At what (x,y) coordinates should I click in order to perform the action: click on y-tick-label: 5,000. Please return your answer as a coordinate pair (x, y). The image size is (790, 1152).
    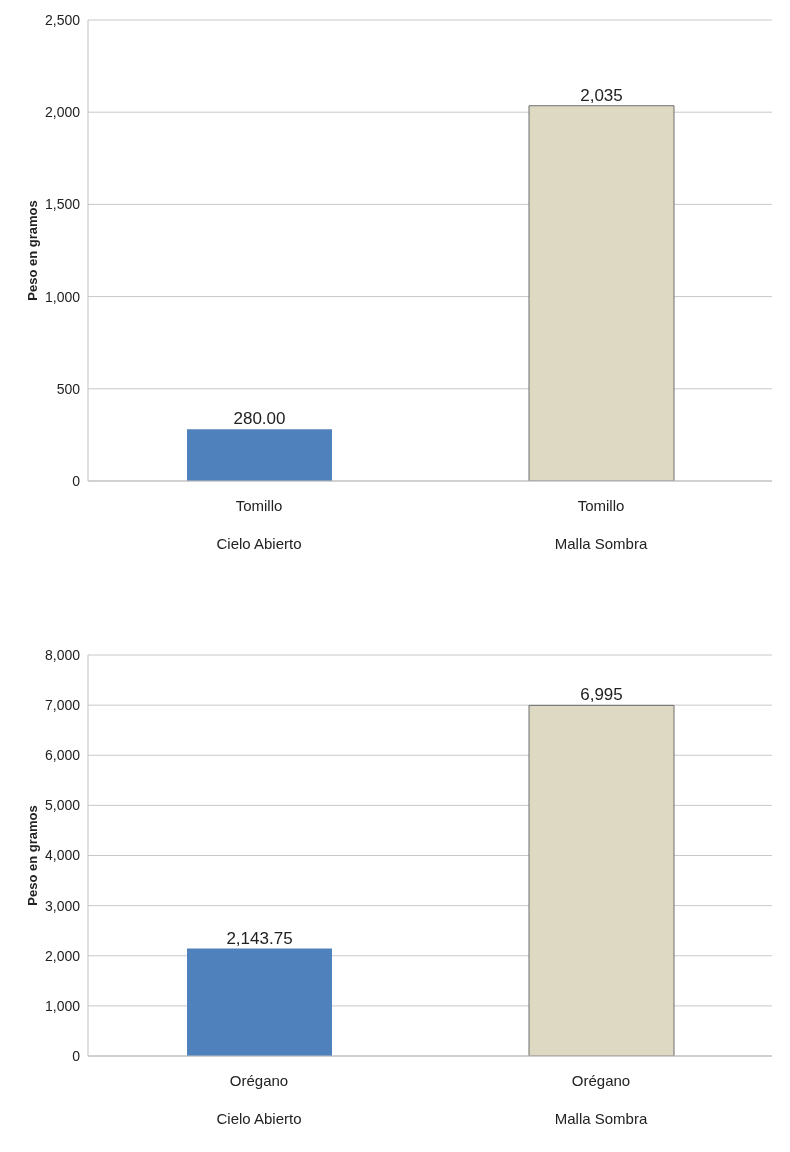
    Looking at the image, I should click on (62, 805).